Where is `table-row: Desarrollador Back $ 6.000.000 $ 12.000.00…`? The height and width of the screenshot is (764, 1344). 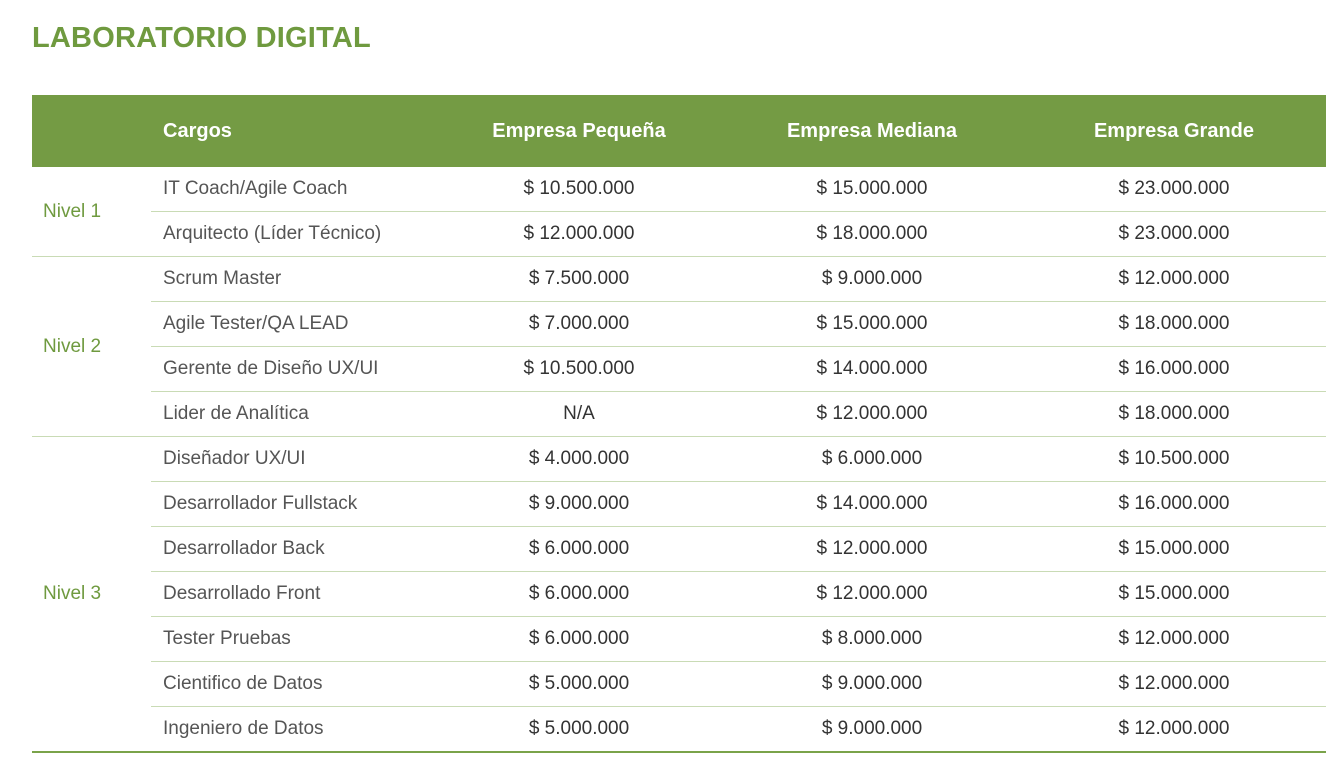 table-row: Desarrollador Back $ 6.000.000 $ 12.000.00… is located at coordinates (738, 549).